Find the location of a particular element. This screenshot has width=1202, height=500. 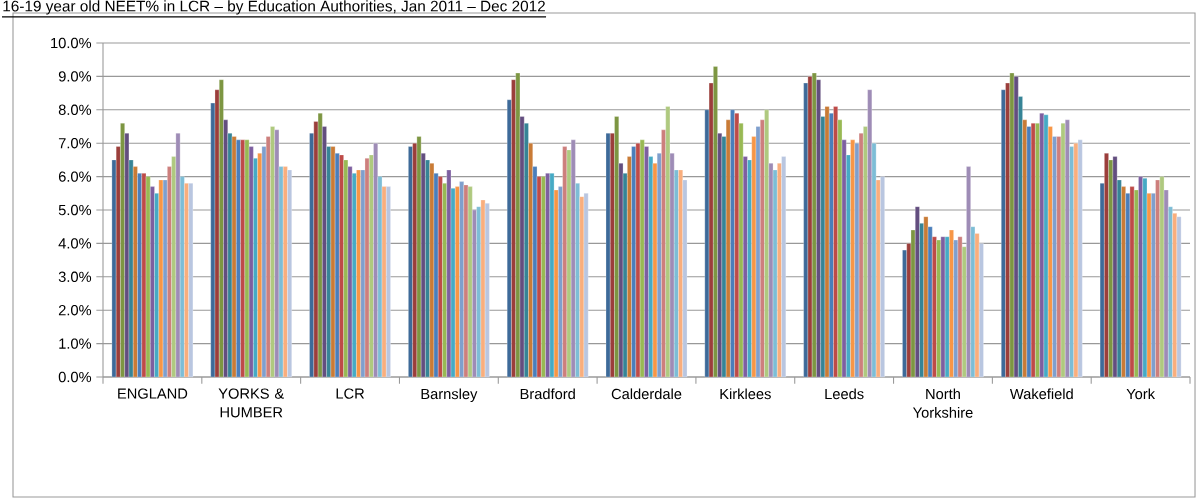

x-tick-label: Calderdale is located at coordinates (646, 394).